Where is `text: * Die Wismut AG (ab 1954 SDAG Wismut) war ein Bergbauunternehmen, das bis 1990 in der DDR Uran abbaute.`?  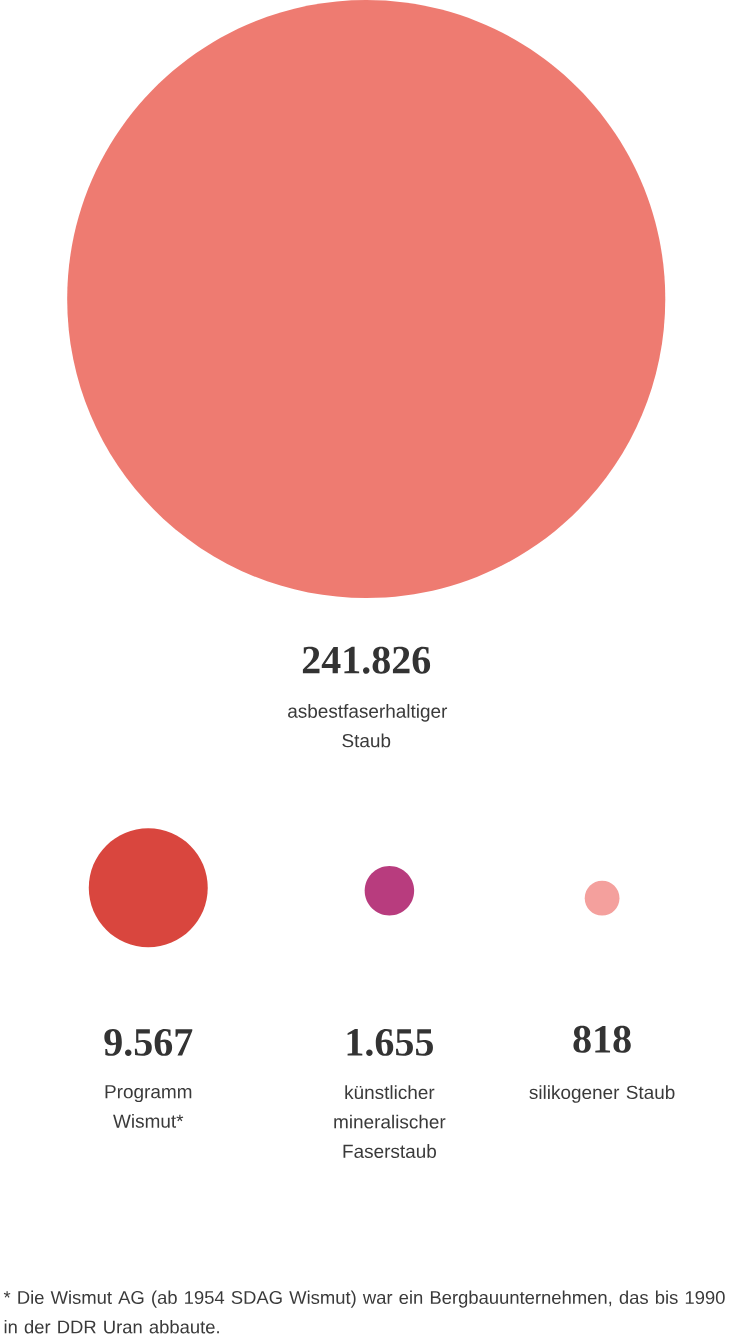
text: * Die Wismut AG (ab 1954 SDAG Wismut) war ein Bergbauunternehmen, das bis 1990 in der DDR Uran abbaute. is located at coordinates (364, 1312).